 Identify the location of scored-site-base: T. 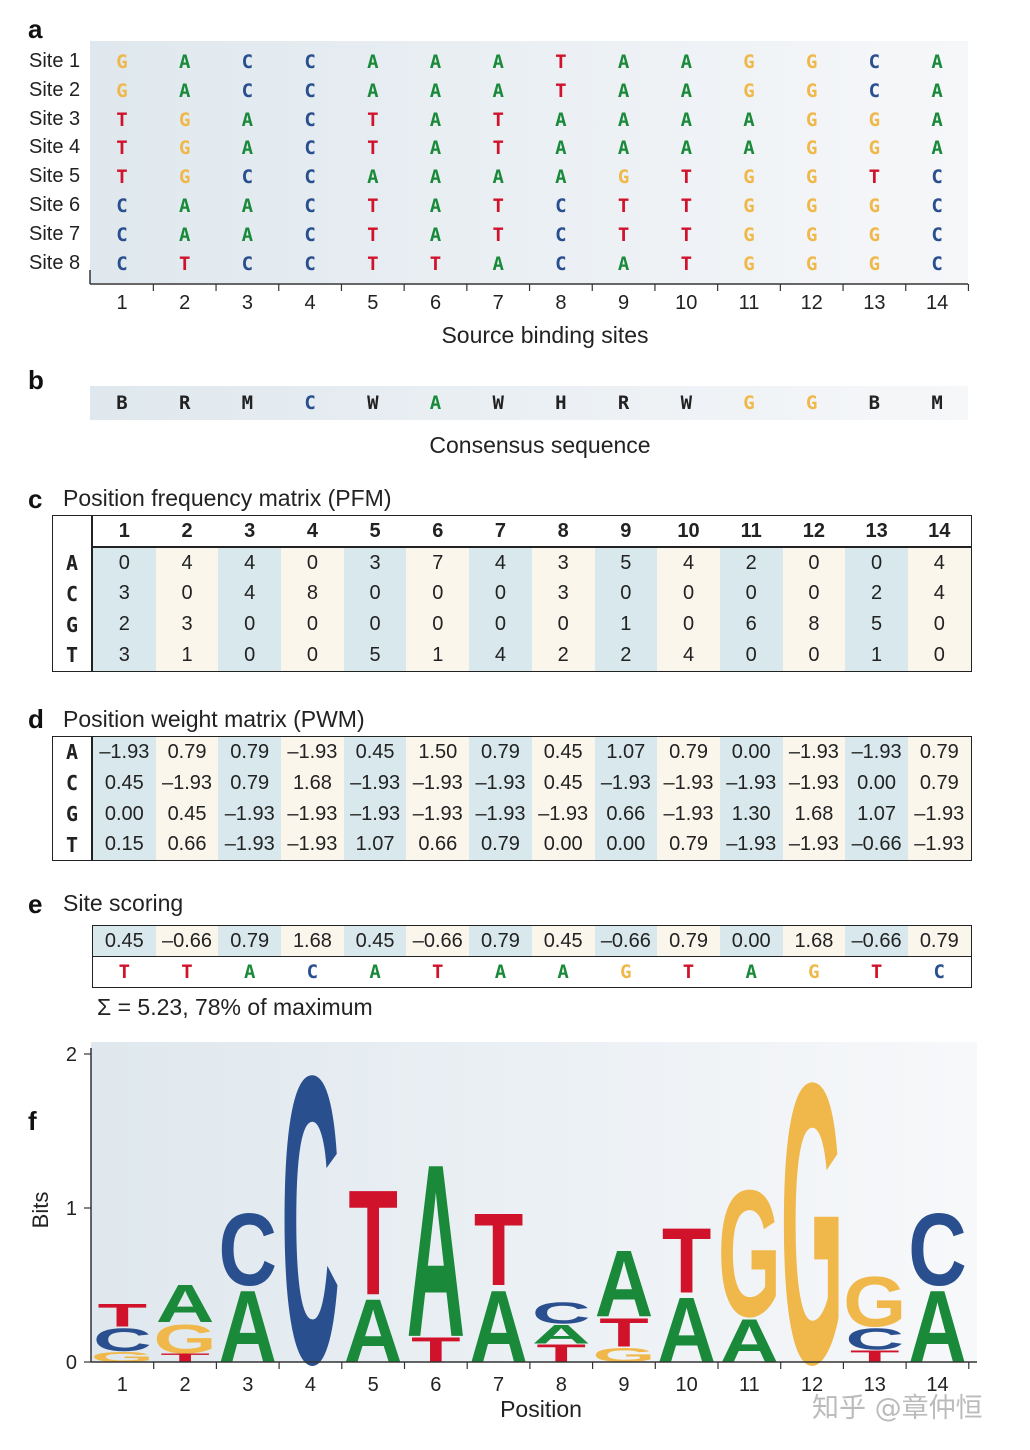
(688, 972).